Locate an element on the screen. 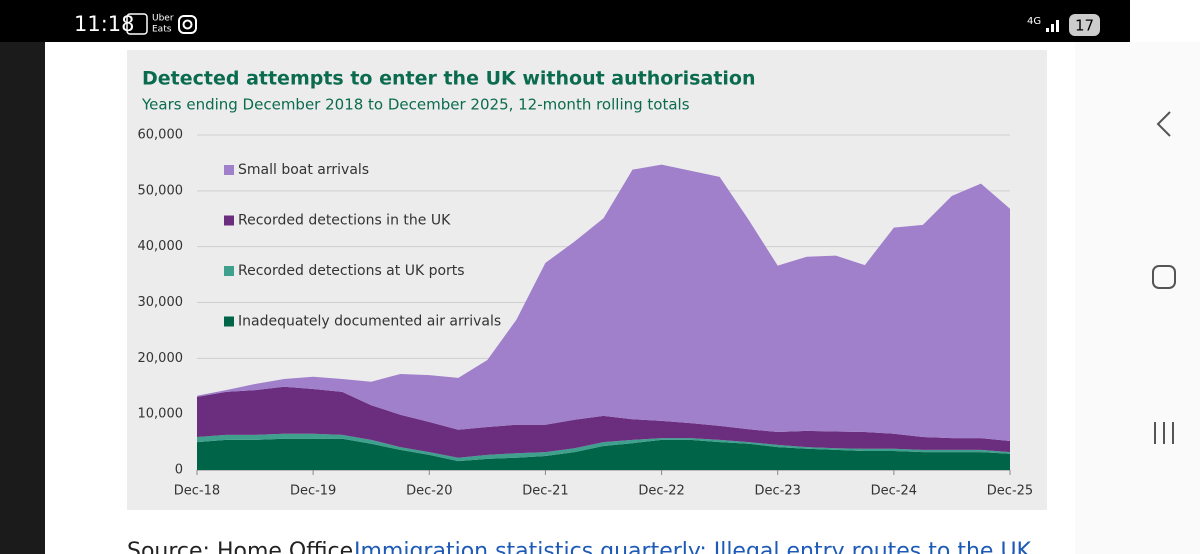  app-name: Uber is located at coordinates (163, 19).